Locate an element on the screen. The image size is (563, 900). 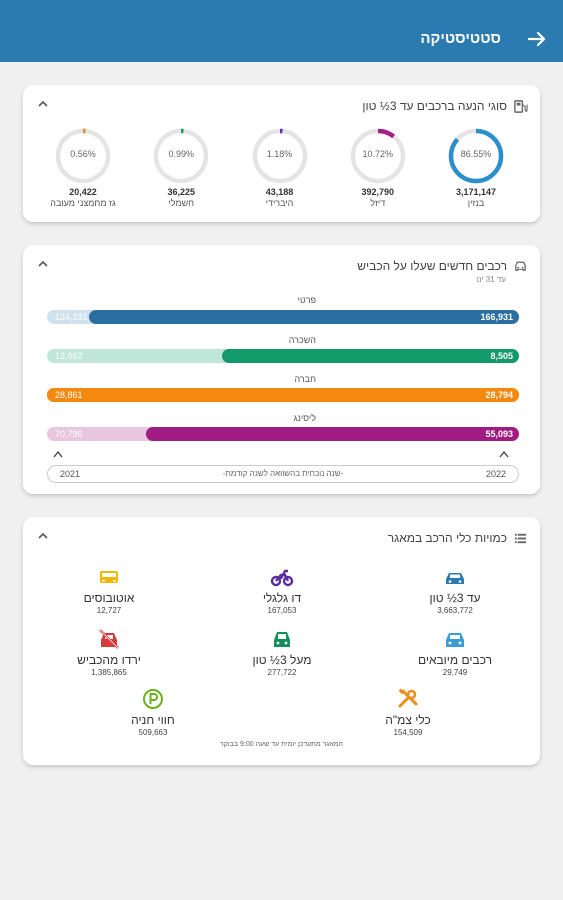
quantity-count: 12,727 is located at coordinates (109, 610).